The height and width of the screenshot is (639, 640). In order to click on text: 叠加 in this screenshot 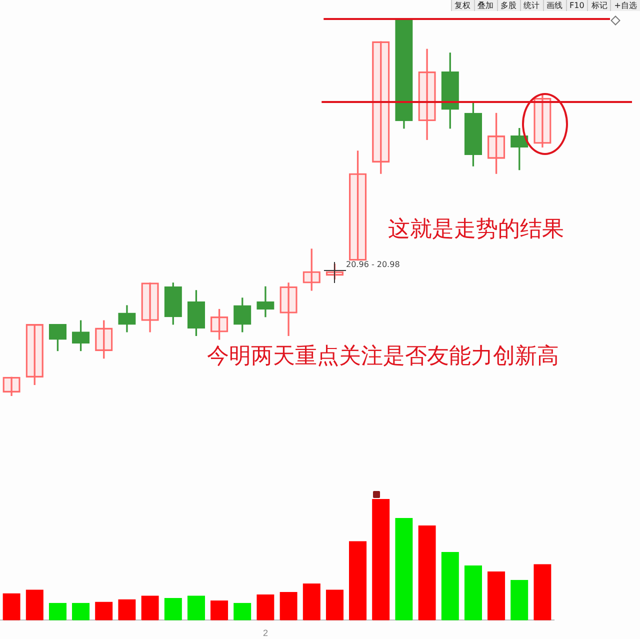, I will do `click(485, 5)`.